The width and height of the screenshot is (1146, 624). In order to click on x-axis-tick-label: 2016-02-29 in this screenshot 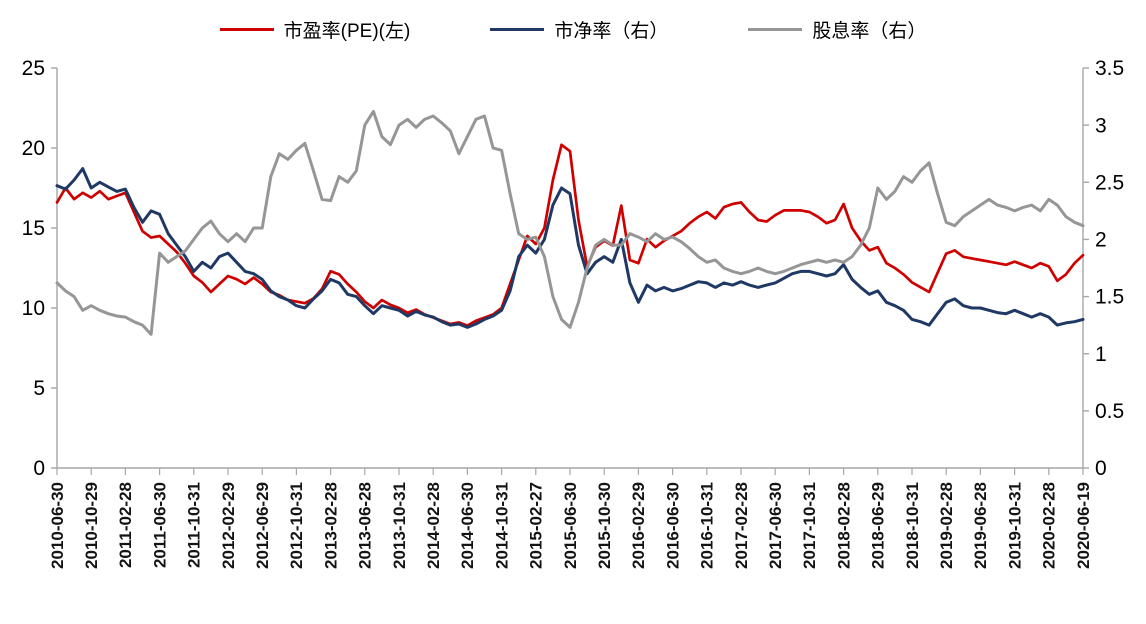, I will do `click(638, 525)`.